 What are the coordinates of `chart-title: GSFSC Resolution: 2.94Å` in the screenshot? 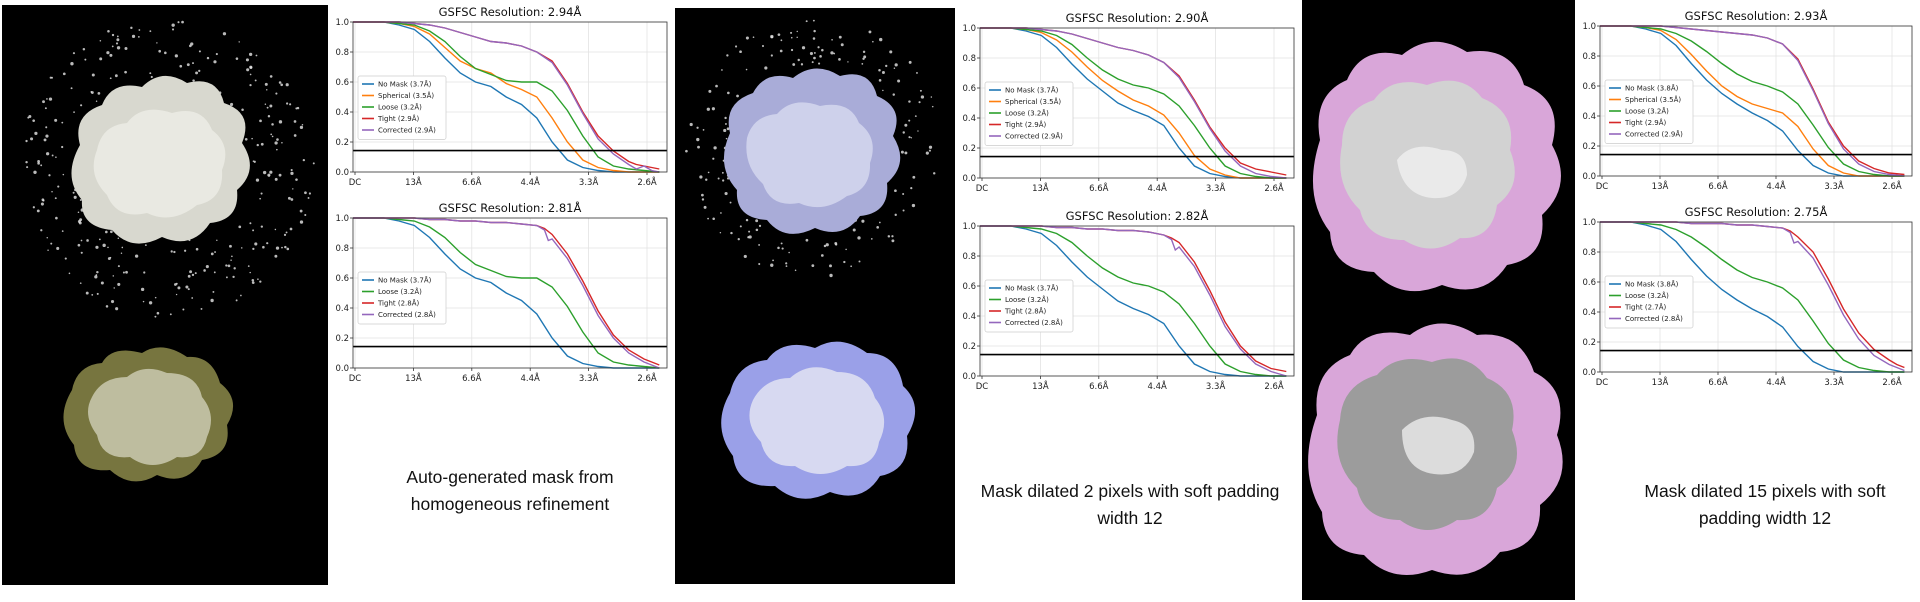 It's located at (510, 11).